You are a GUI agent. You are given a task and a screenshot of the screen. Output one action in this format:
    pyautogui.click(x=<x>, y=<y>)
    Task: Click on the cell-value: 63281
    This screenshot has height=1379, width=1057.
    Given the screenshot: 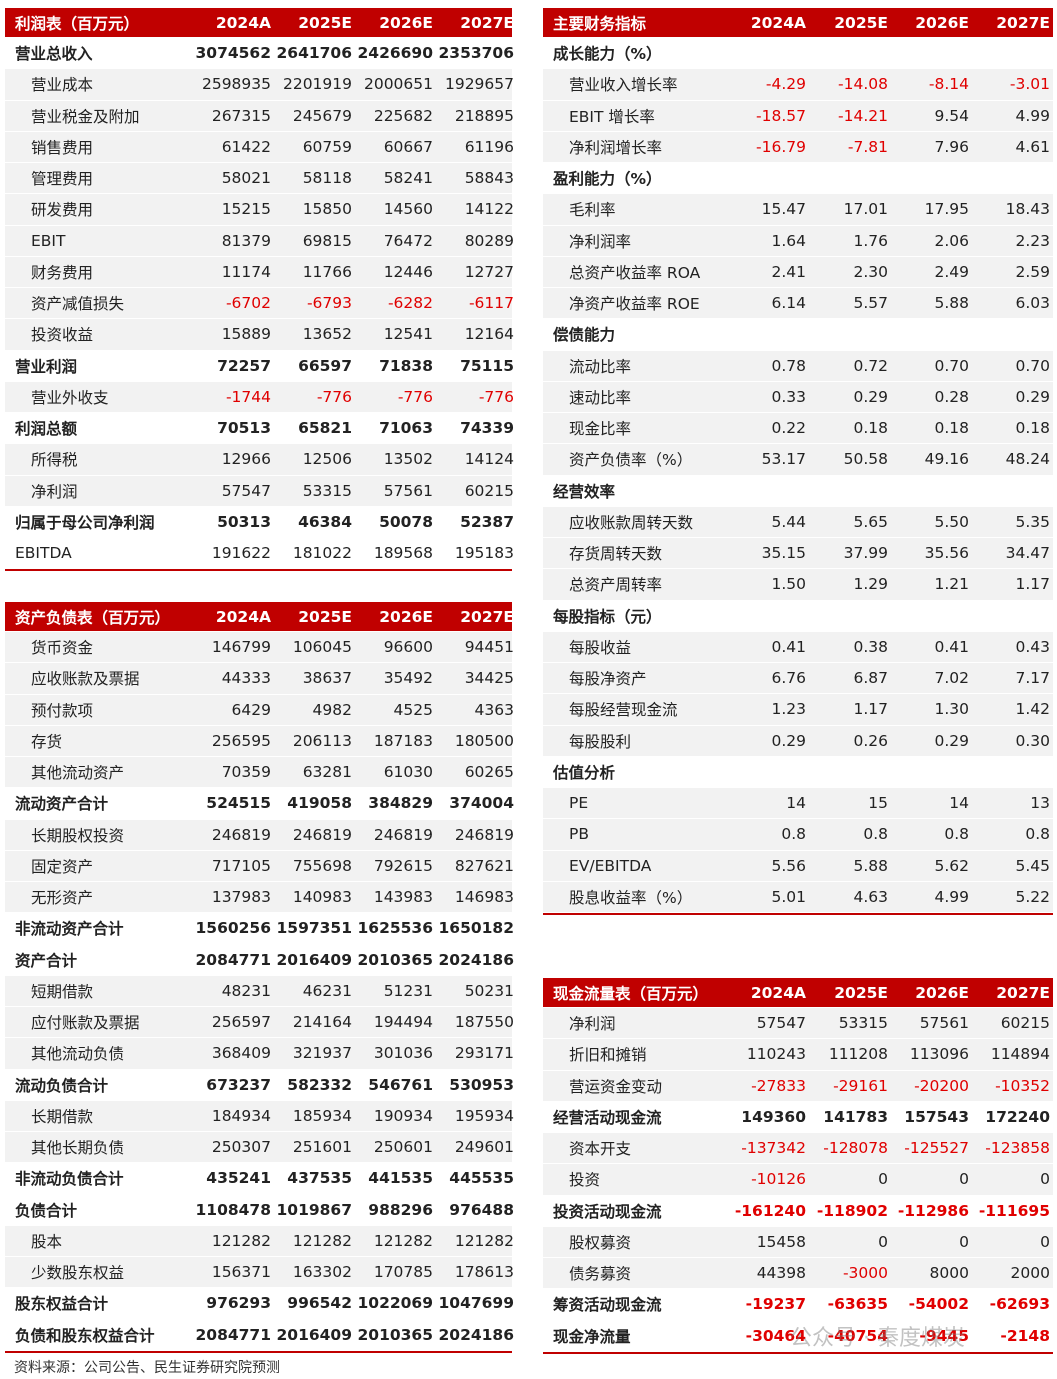 What is the action you would take?
    pyautogui.click(x=327, y=772)
    